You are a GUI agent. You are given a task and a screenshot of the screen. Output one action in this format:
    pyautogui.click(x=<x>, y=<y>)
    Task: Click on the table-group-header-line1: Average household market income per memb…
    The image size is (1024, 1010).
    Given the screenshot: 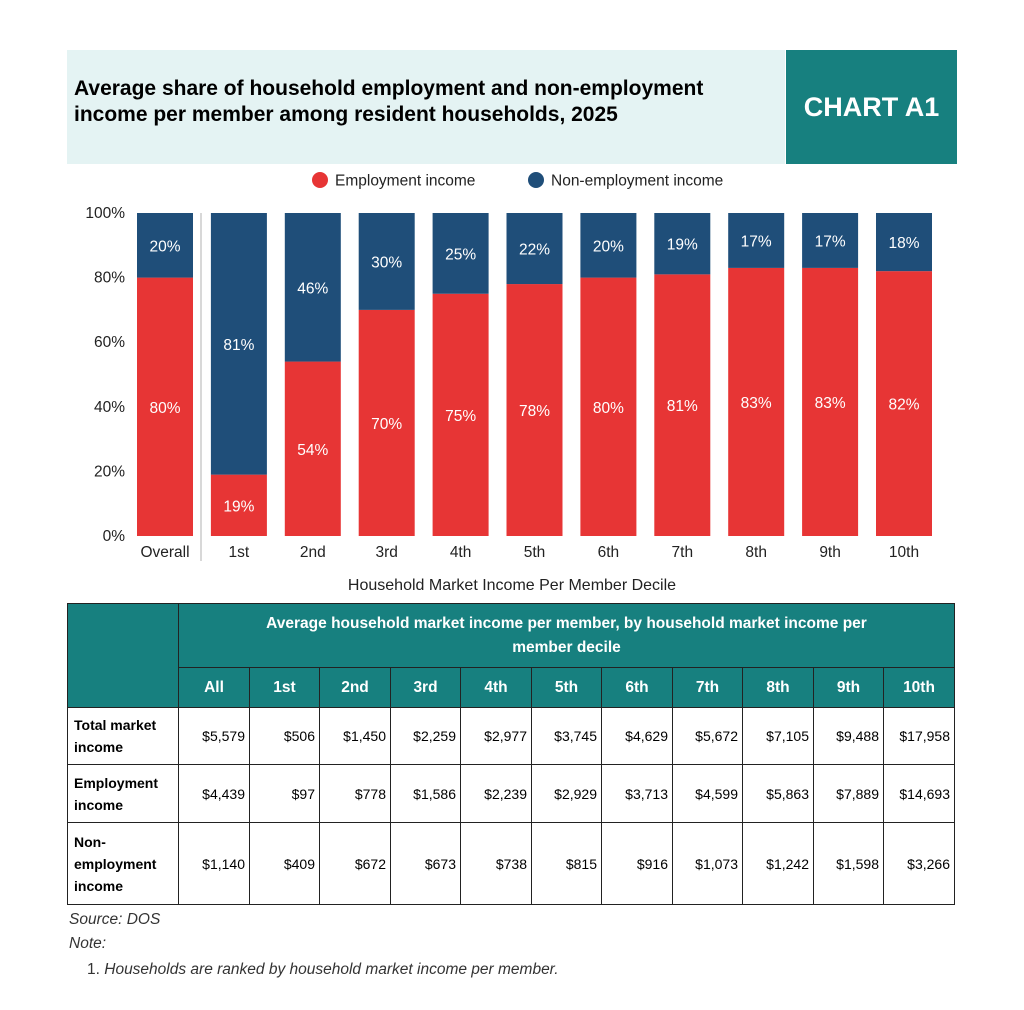 What is the action you would take?
    pyautogui.click(x=566, y=623)
    